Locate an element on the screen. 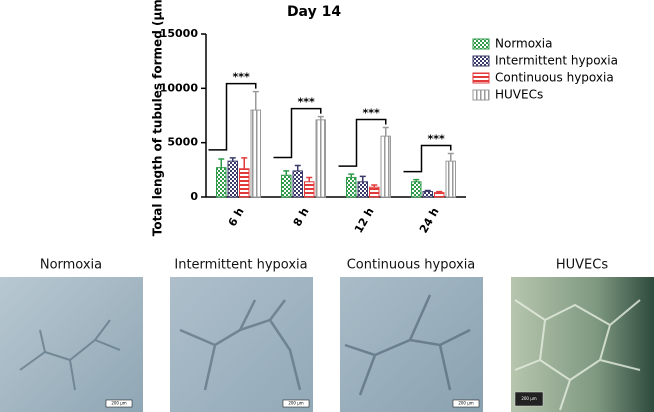 This screenshot has height=412, width=654. x-tick-label: 6 h is located at coordinates (236, 217).